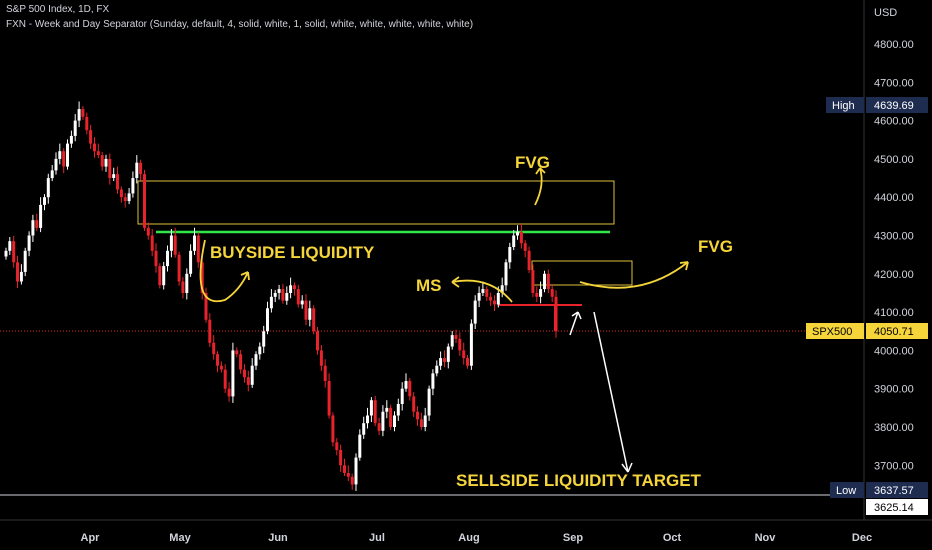  What do you see at coordinates (634, 275) in the screenshot?
I see `fvg-right-arrow` at bounding box center [634, 275].